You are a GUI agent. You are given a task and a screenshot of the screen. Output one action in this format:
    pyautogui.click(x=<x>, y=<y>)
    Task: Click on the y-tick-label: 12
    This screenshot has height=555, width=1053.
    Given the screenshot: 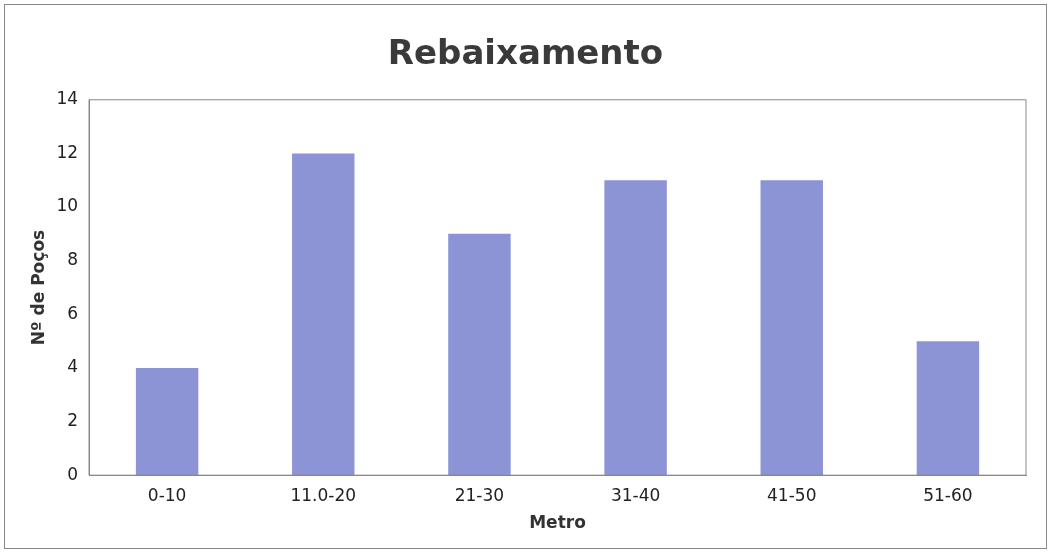 What is the action you would take?
    pyautogui.click(x=67, y=151)
    